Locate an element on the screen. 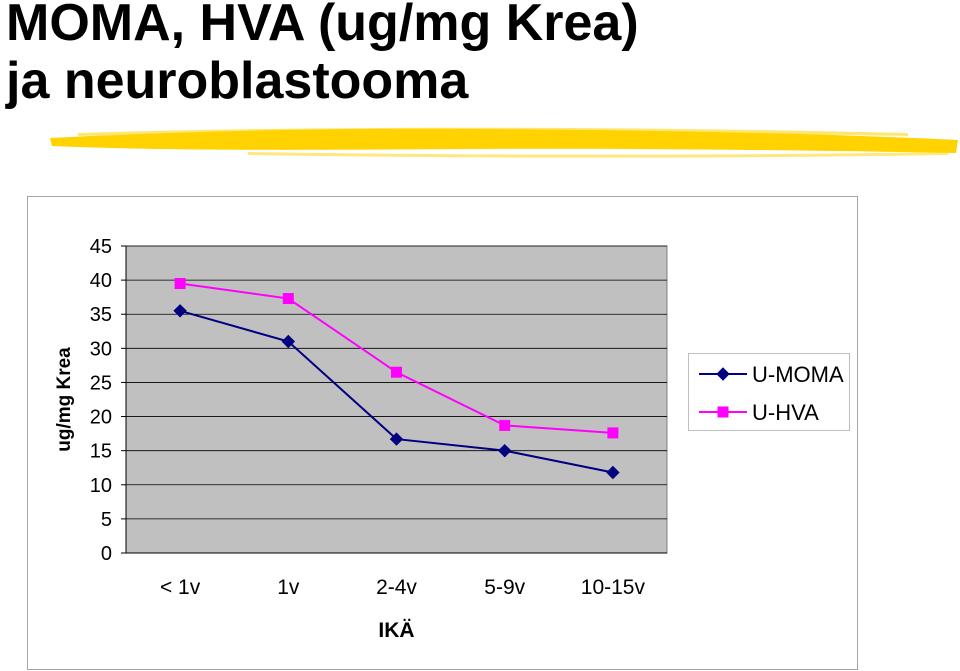 Image resolution: width=960 pixels, height=671 pixels. y-tick-label: 30 is located at coordinates (101, 349).